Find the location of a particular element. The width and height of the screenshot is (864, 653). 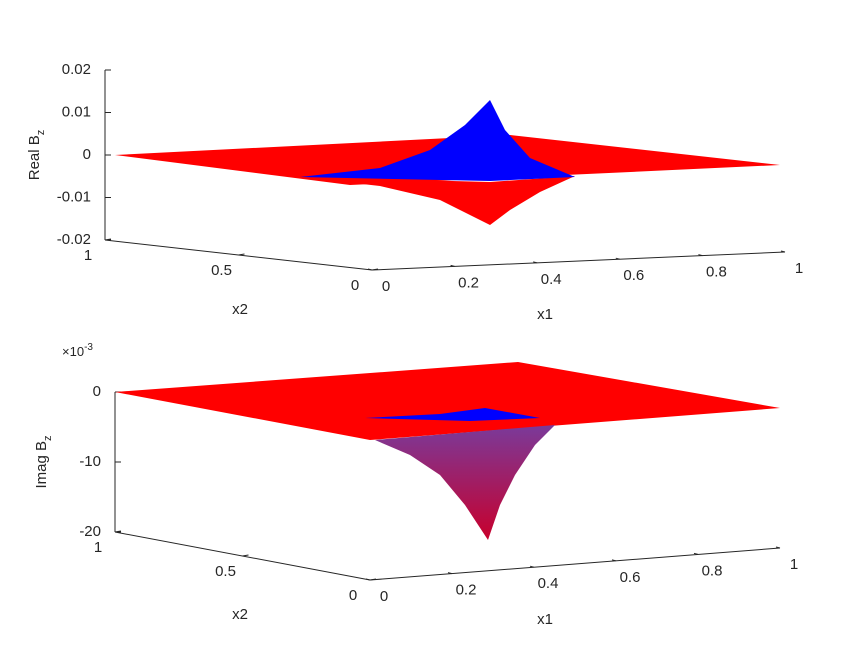

z-tick-label: 0.02 is located at coordinates (76, 69).